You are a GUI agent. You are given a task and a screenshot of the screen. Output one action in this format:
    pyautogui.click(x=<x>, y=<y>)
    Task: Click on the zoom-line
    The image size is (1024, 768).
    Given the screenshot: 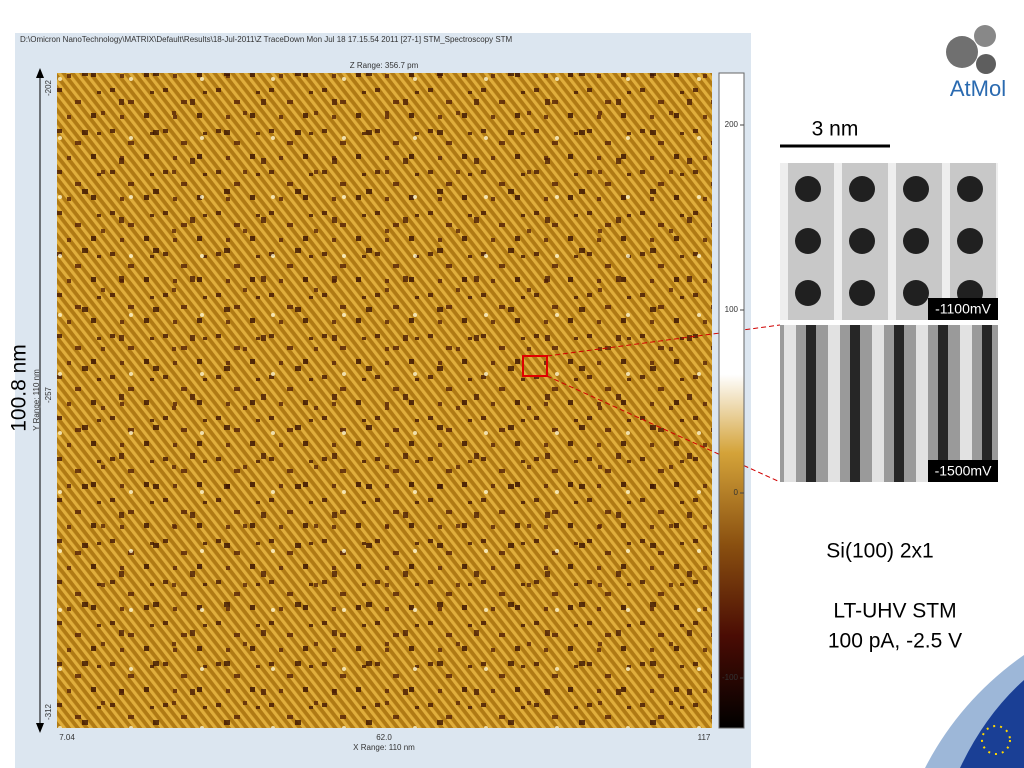 What is the action you would take?
    pyautogui.click(x=663, y=429)
    